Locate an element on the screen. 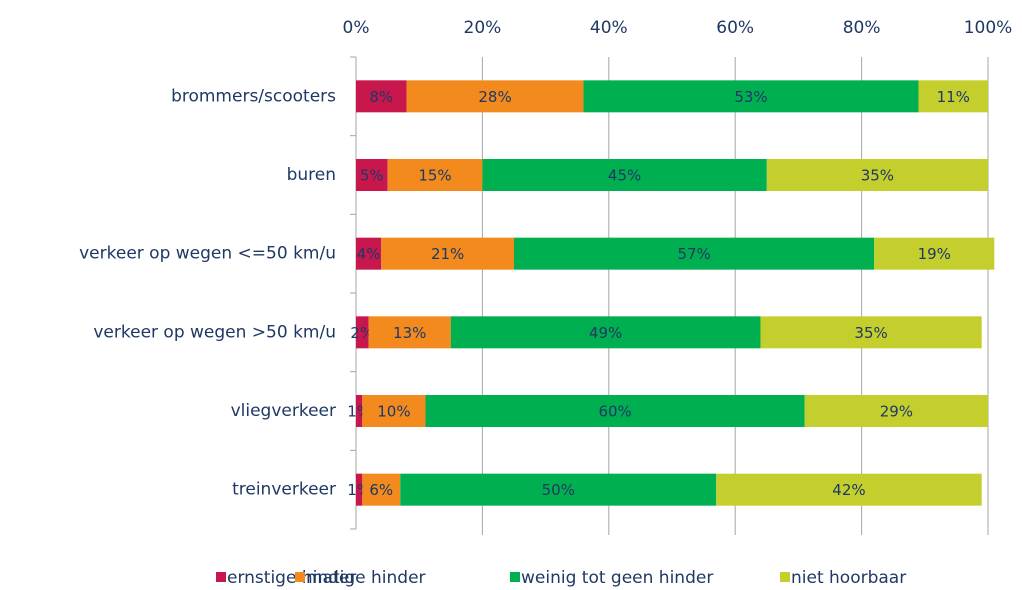 The width and height of the screenshot is (1022, 590). legend-label: niet hoorbaar is located at coordinates (848, 578).